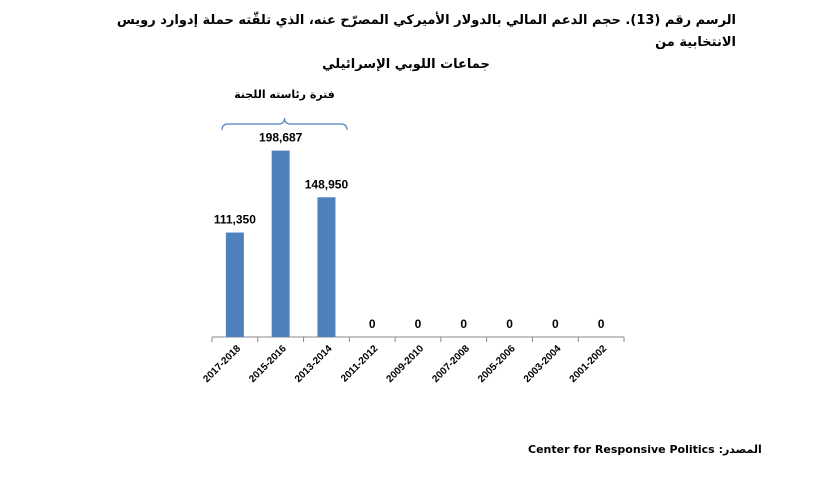  I want to click on x-tick-label-2009-2010: 2009-2010, so click(406, 364).